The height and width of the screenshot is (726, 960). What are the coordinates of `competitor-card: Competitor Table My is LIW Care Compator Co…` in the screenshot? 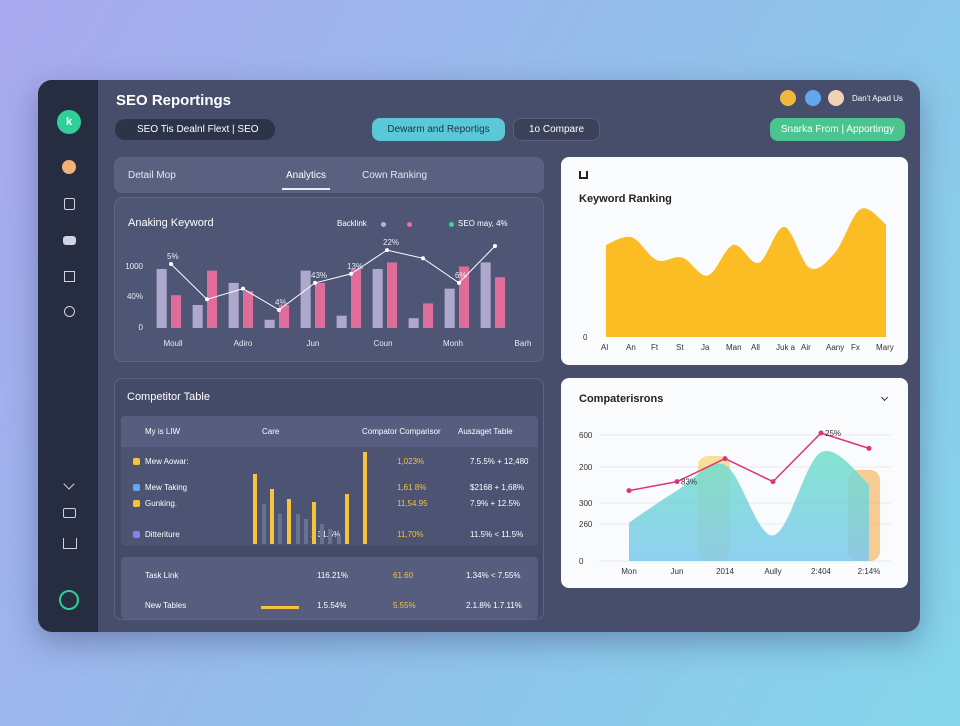 It's located at (329, 499).